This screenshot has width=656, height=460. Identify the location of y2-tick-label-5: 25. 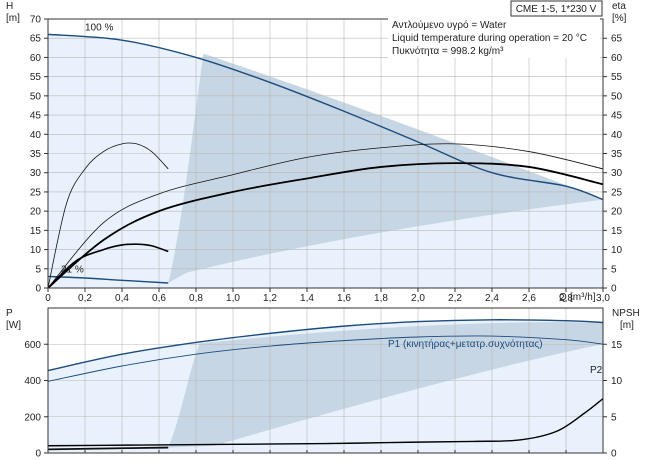
(617, 192).